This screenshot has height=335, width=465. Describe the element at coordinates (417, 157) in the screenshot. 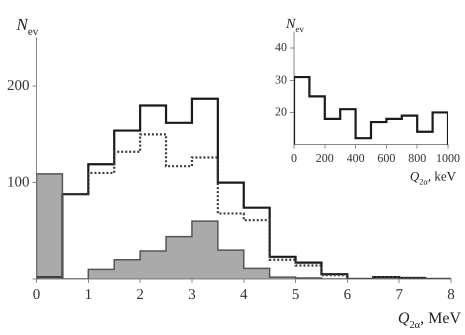

I see `x-tick-label: 800` at that location.